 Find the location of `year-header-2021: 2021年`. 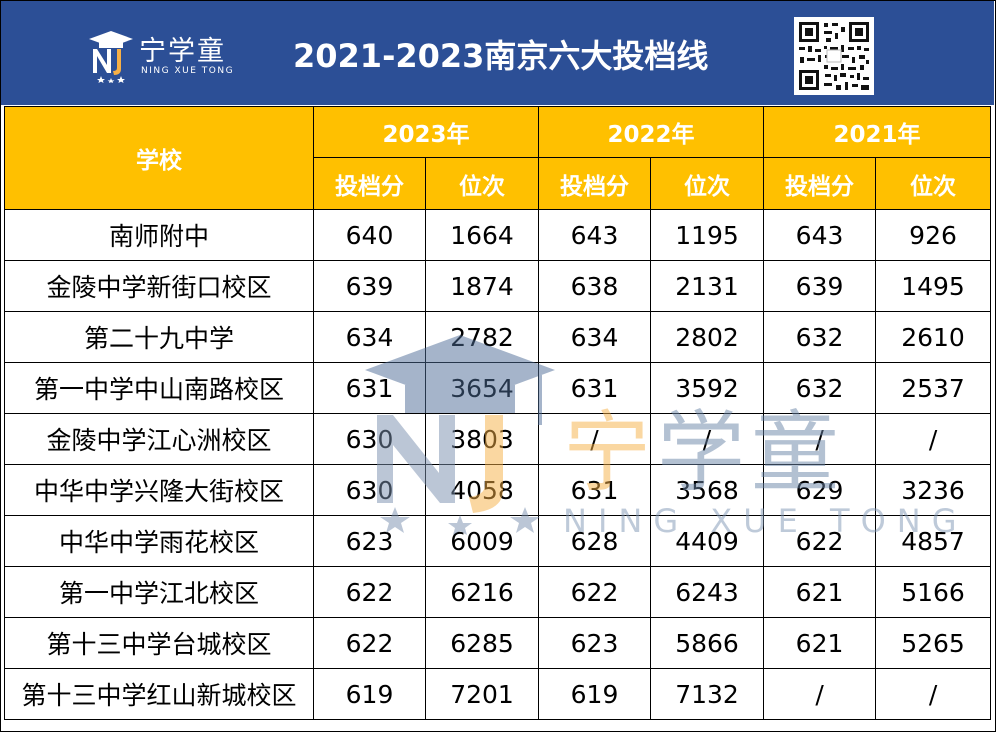

year-header-2021: 2021年 is located at coordinates (877, 132).